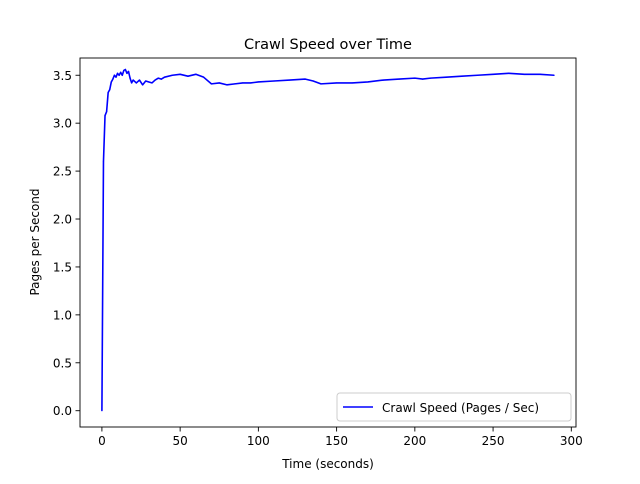 This screenshot has width=640, height=484. I want to click on x-tick-label: 250, so click(493, 441).